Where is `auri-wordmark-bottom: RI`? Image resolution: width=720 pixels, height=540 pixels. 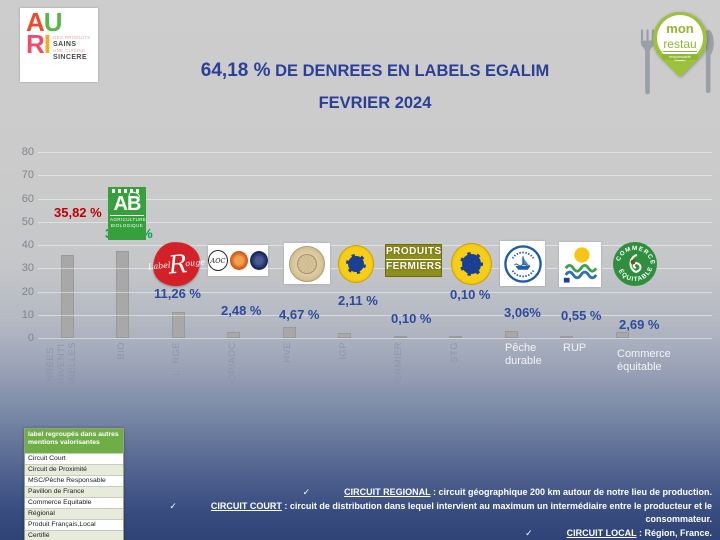
auri-wordmark-bottom: RI is located at coordinates (38, 44).